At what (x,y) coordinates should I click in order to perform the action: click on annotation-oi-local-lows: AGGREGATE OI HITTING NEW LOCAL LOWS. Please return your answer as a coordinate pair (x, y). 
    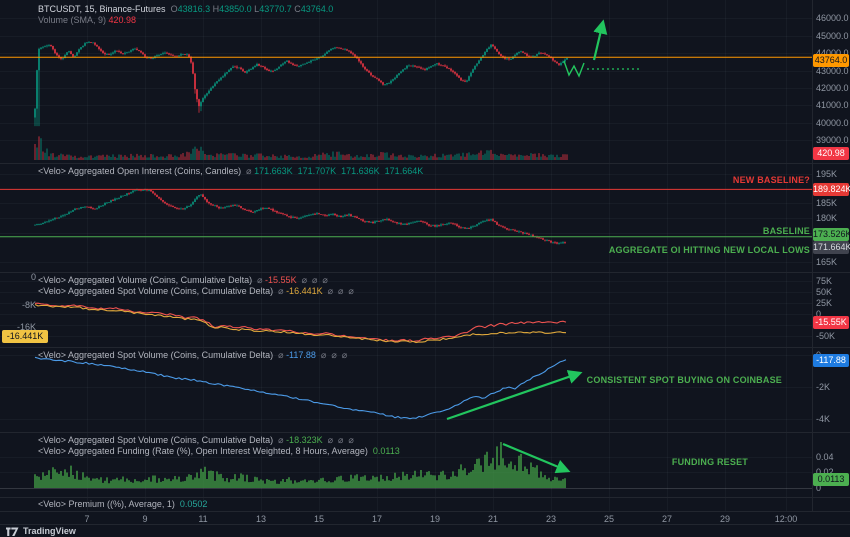
    Looking at the image, I should click on (709, 250).